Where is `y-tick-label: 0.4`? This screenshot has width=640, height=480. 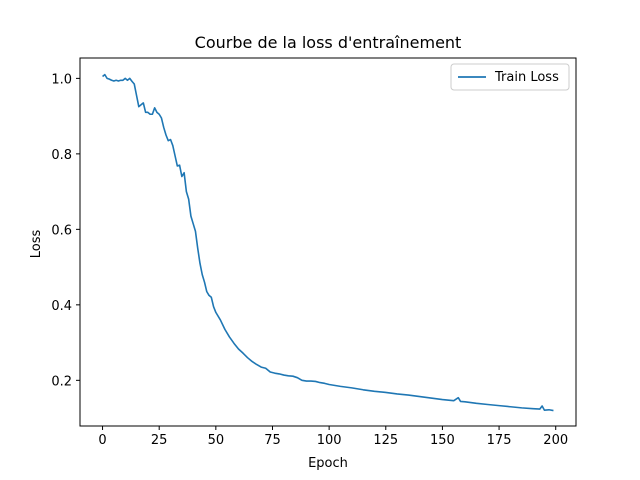 y-tick-label: 0.4 is located at coordinates (61, 306).